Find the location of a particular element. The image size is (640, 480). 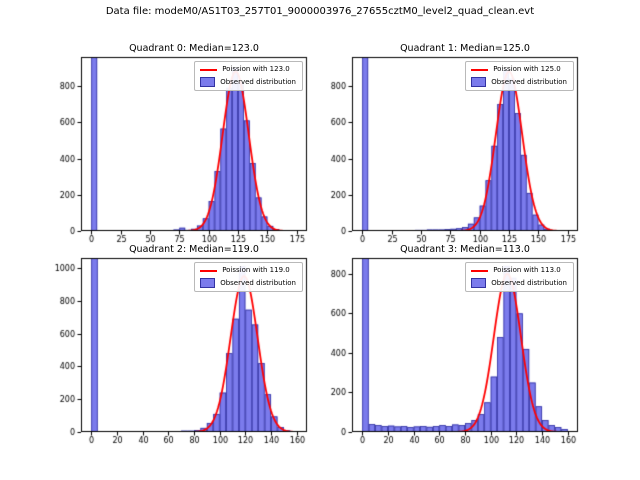

legend-curve-row: Poission with 125.0 is located at coordinates (519, 69).